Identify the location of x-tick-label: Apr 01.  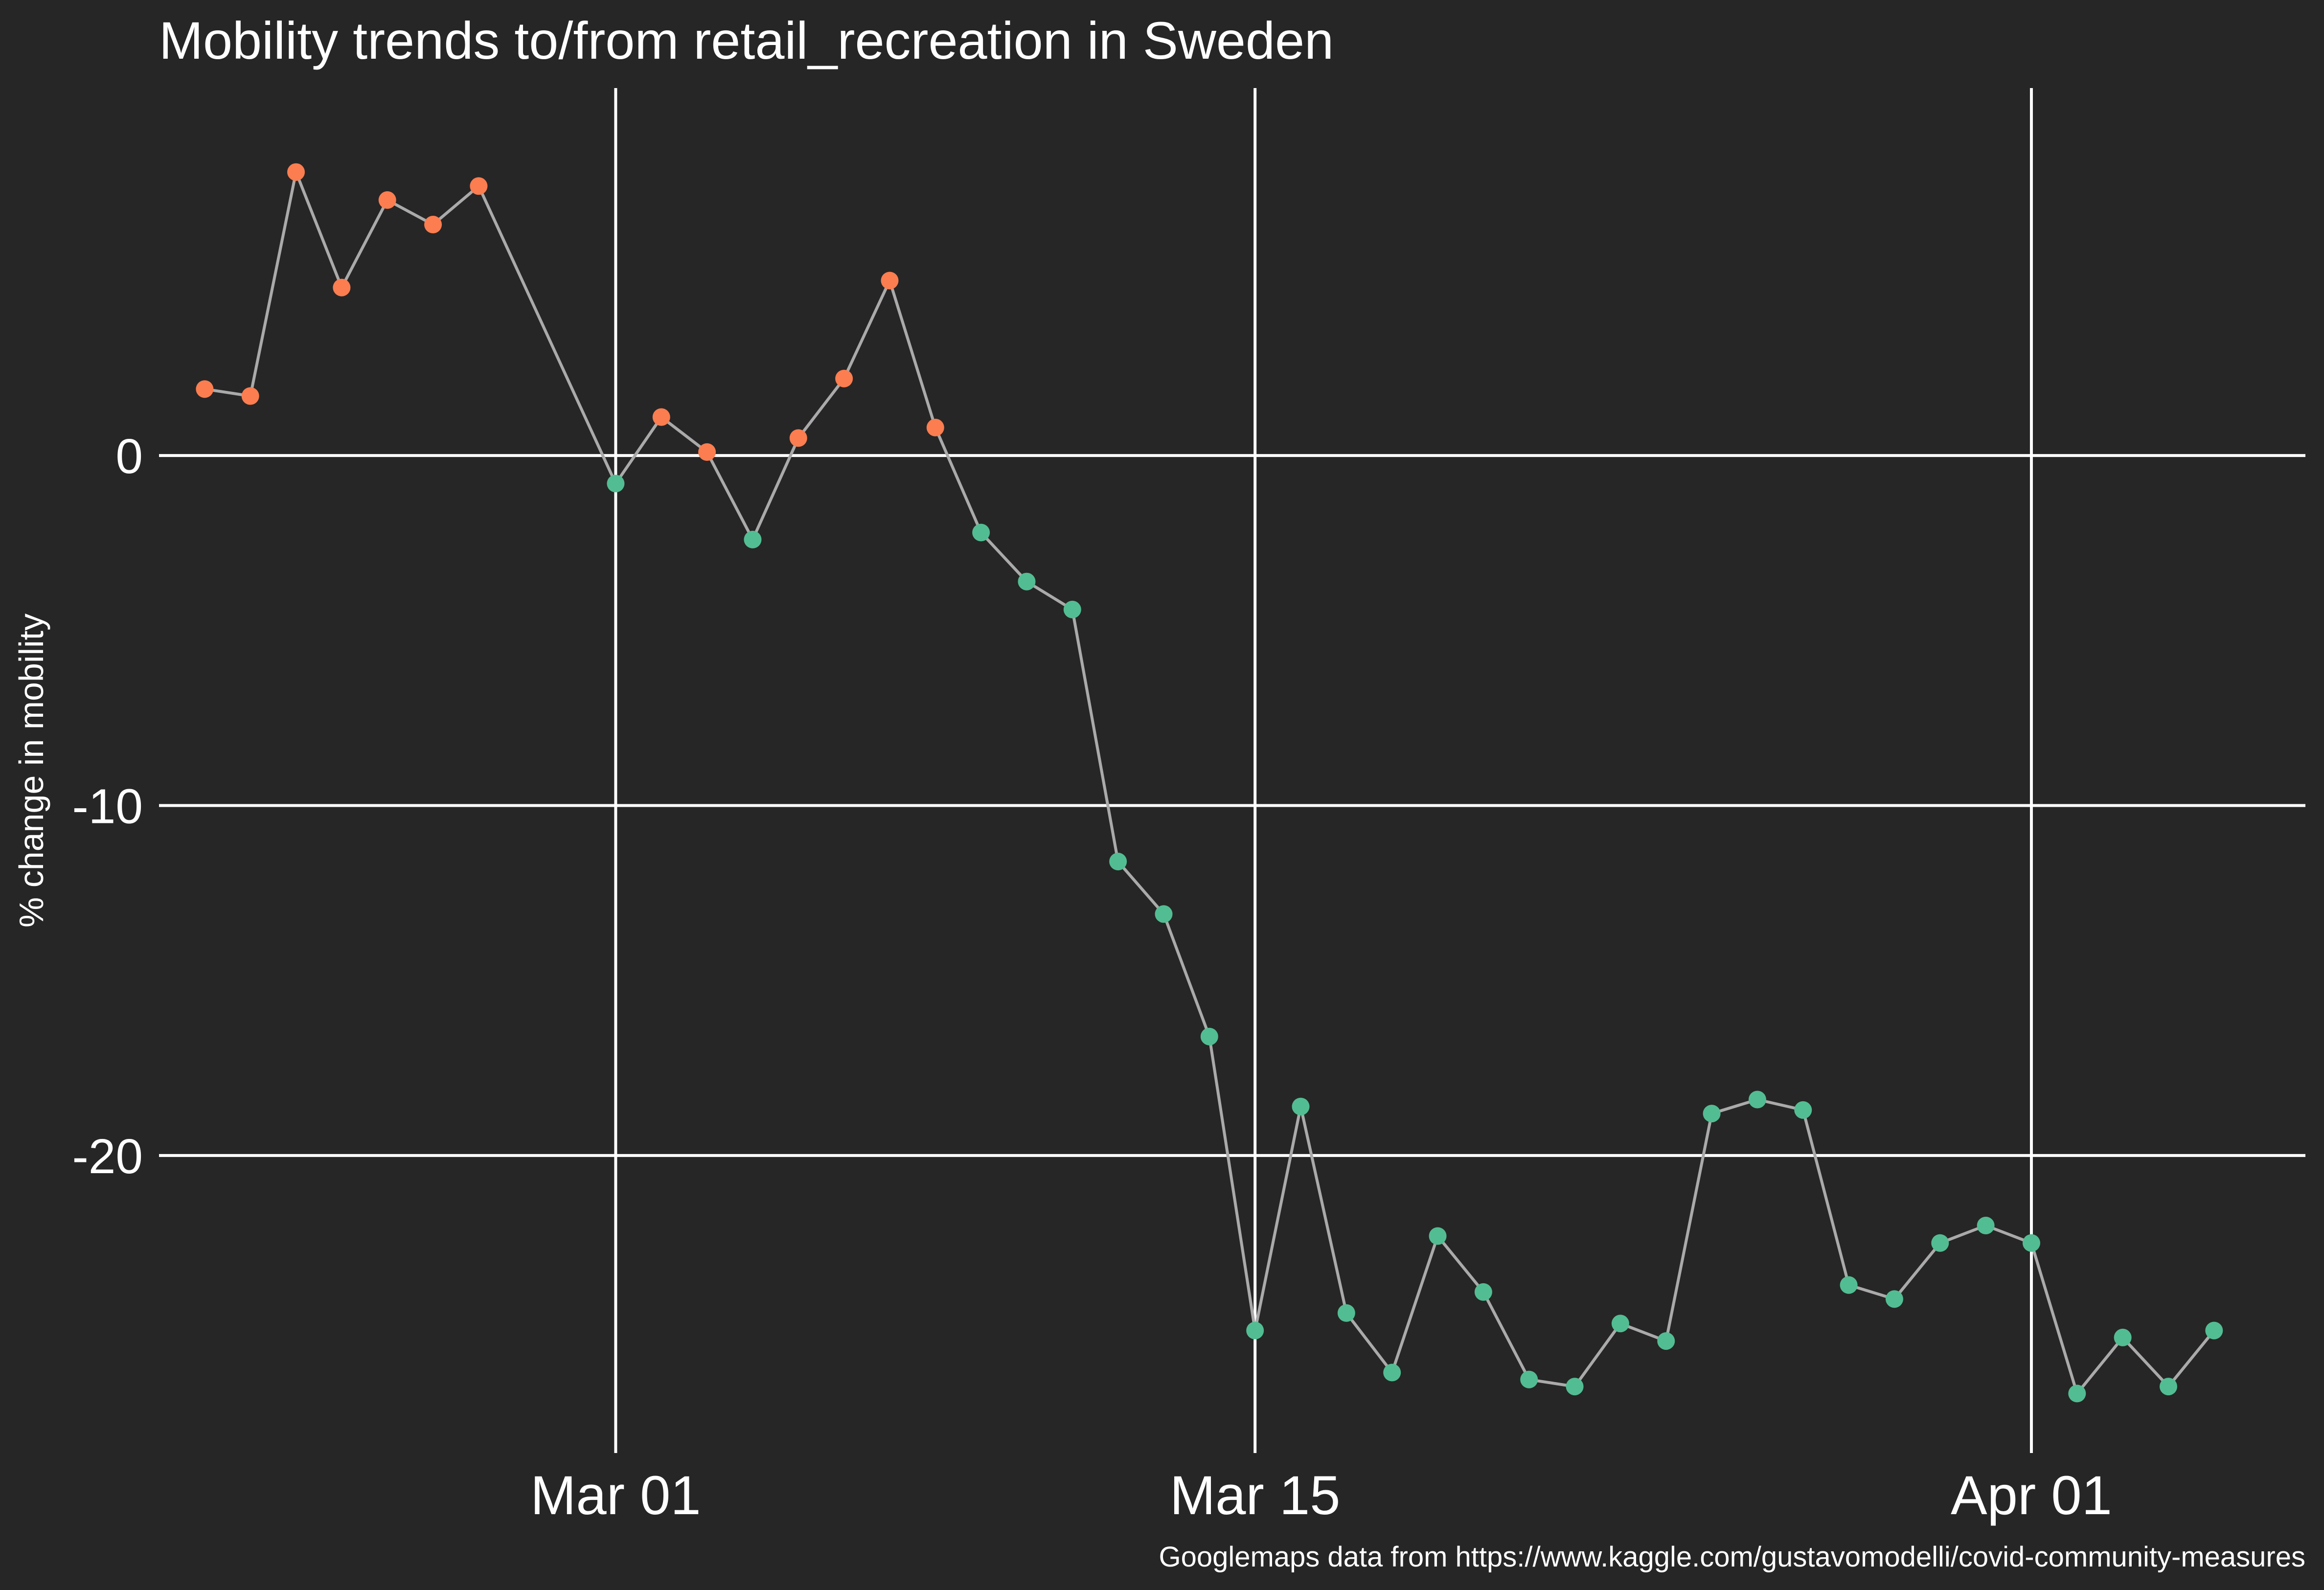
(2032, 1496).